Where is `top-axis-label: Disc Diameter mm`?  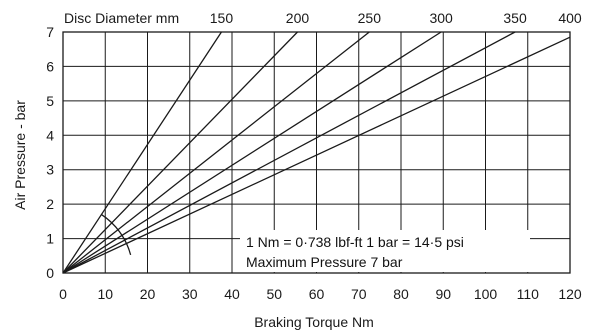 top-axis-label: Disc Diameter mm is located at coordinates (121, 18).